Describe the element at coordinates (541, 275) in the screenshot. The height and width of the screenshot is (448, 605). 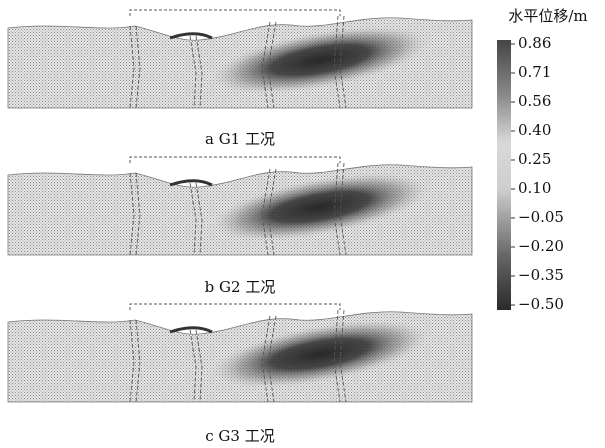
I see `tick-label: −0.35` at that location.